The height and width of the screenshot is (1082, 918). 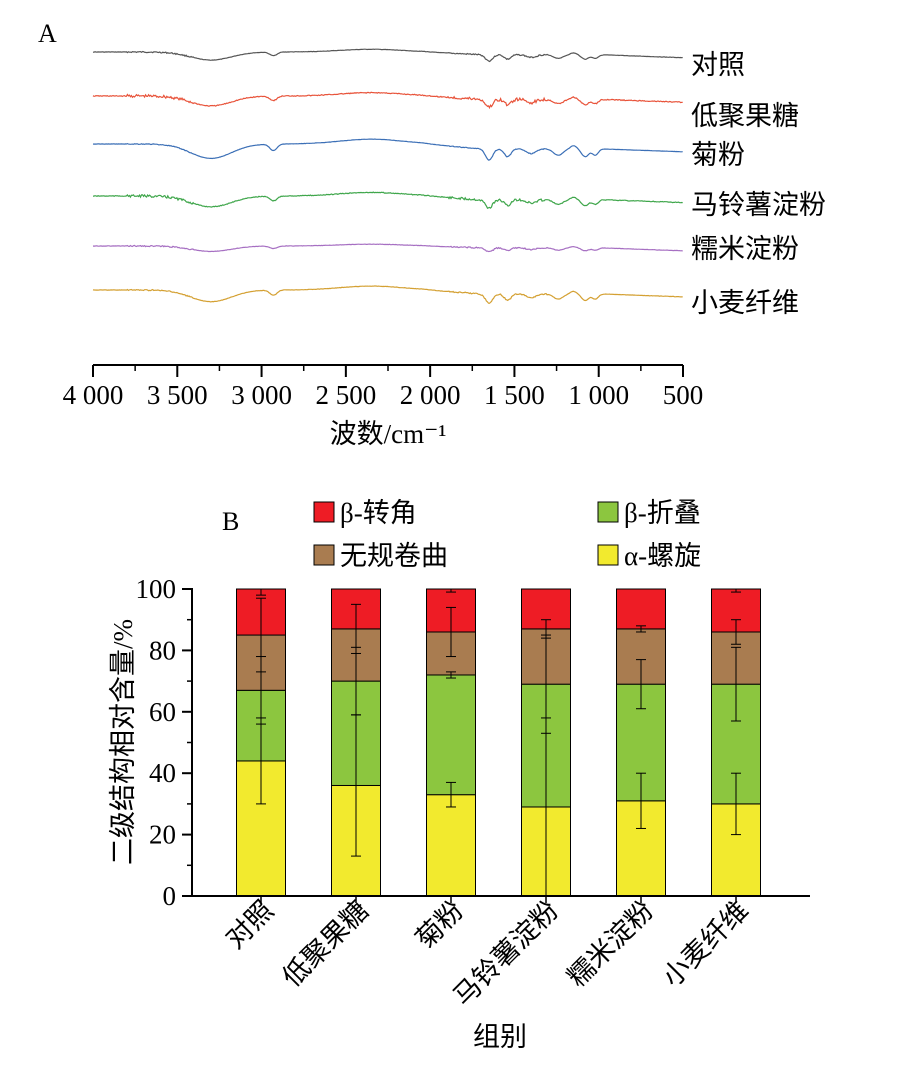 What do you see at coordinates (378, 513) in the screenshot?
I see `legend-label: β-转角` at bounding box center [378, 513].